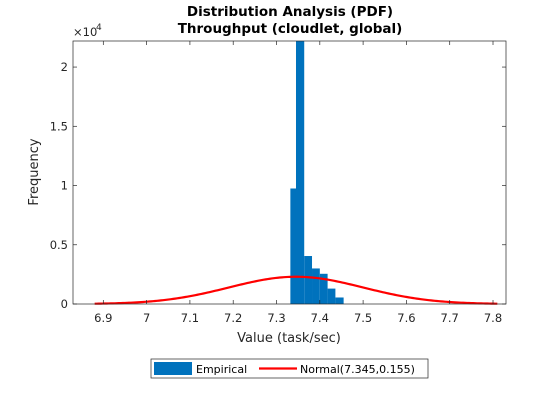 The height and width of the screenshot is (420, 560). Describe the element at coordinates (85, 32) in the screenshot. I see `y-exponent-base: ×10` at that location.